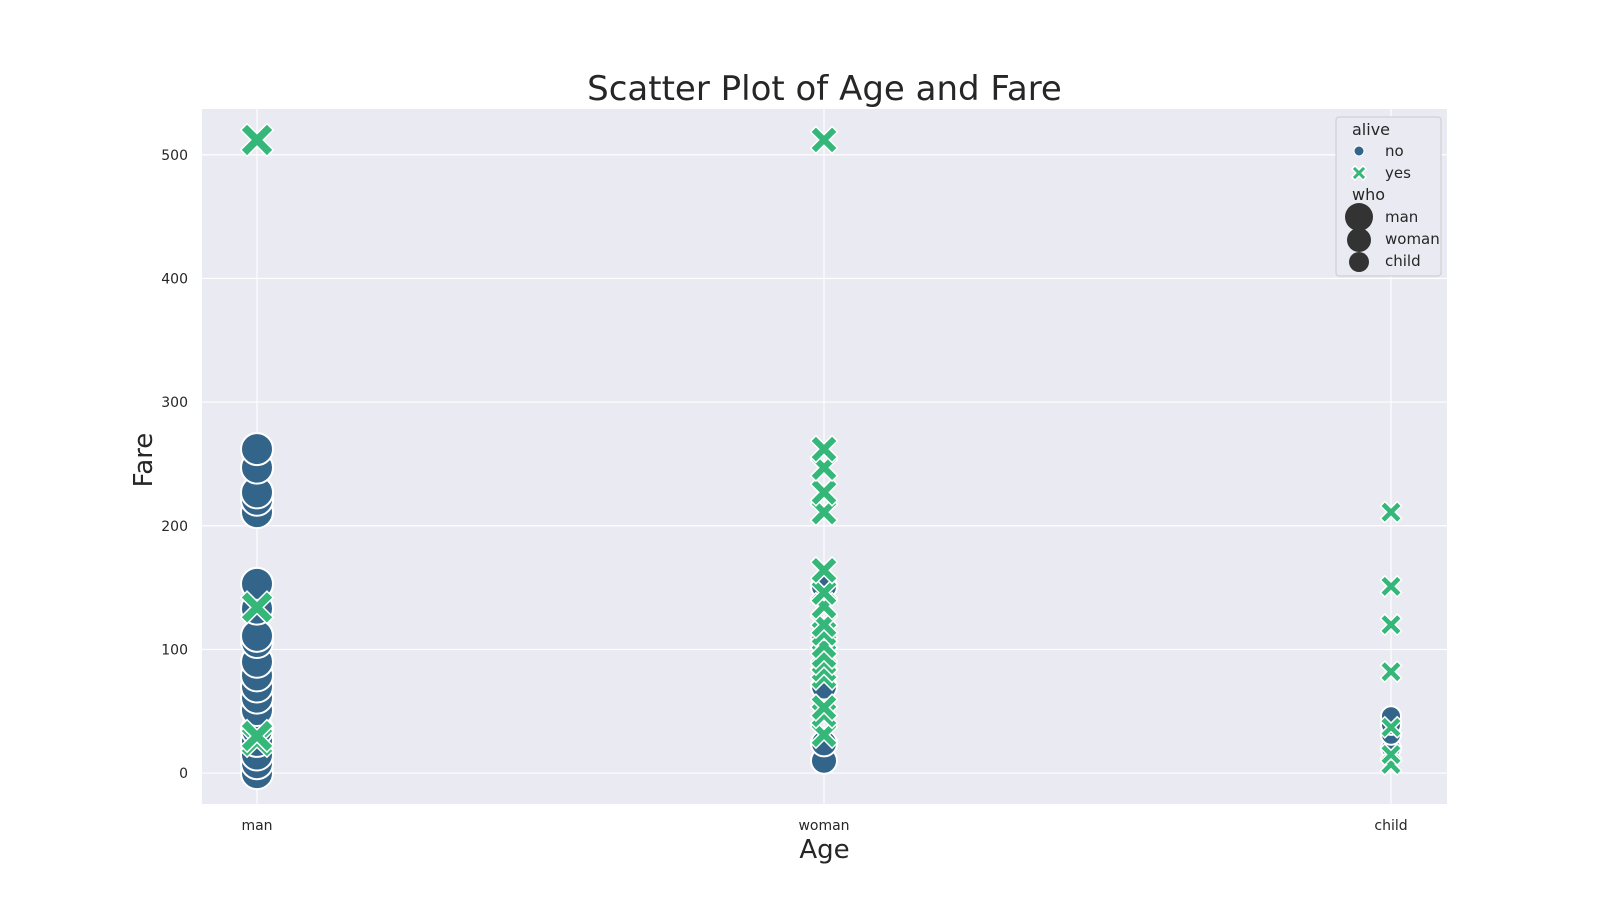 The image size is (1600, 900). Describe the element at coordinates (1359, 240) in the screenshot. I see `legend-size-marker-woman` at that location.